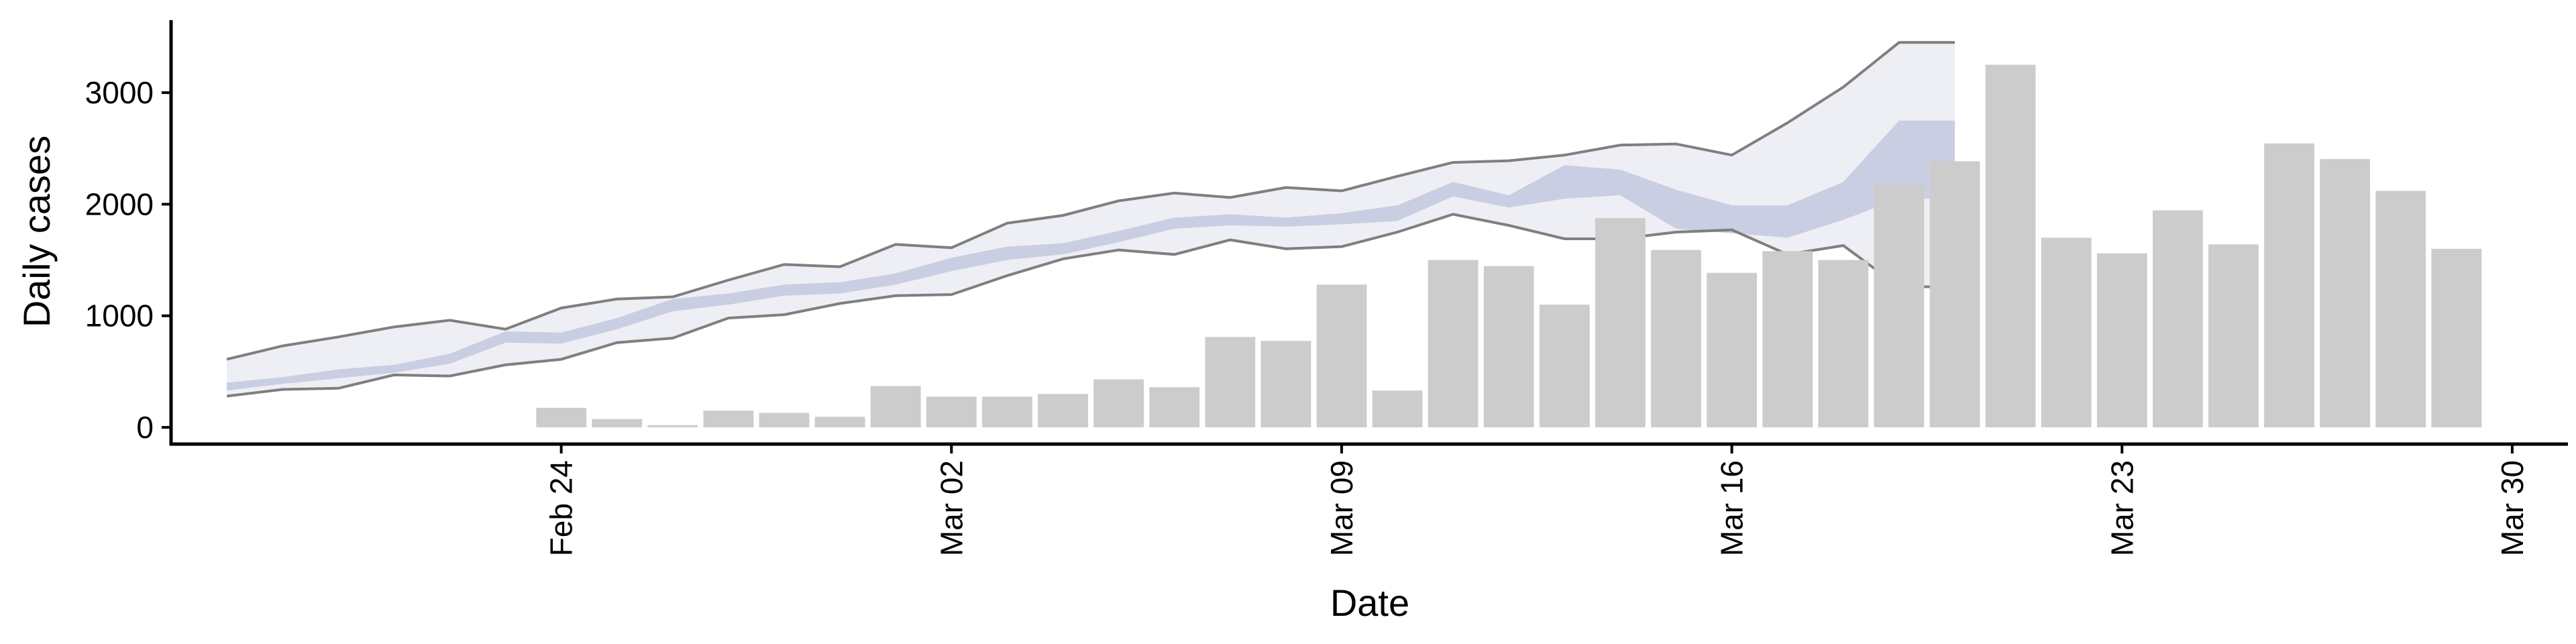 The width and height of the screenshot is (2576, 644). I want to click on y-ticks-layer: 0 1000 2000 3000, so click(128, 260).